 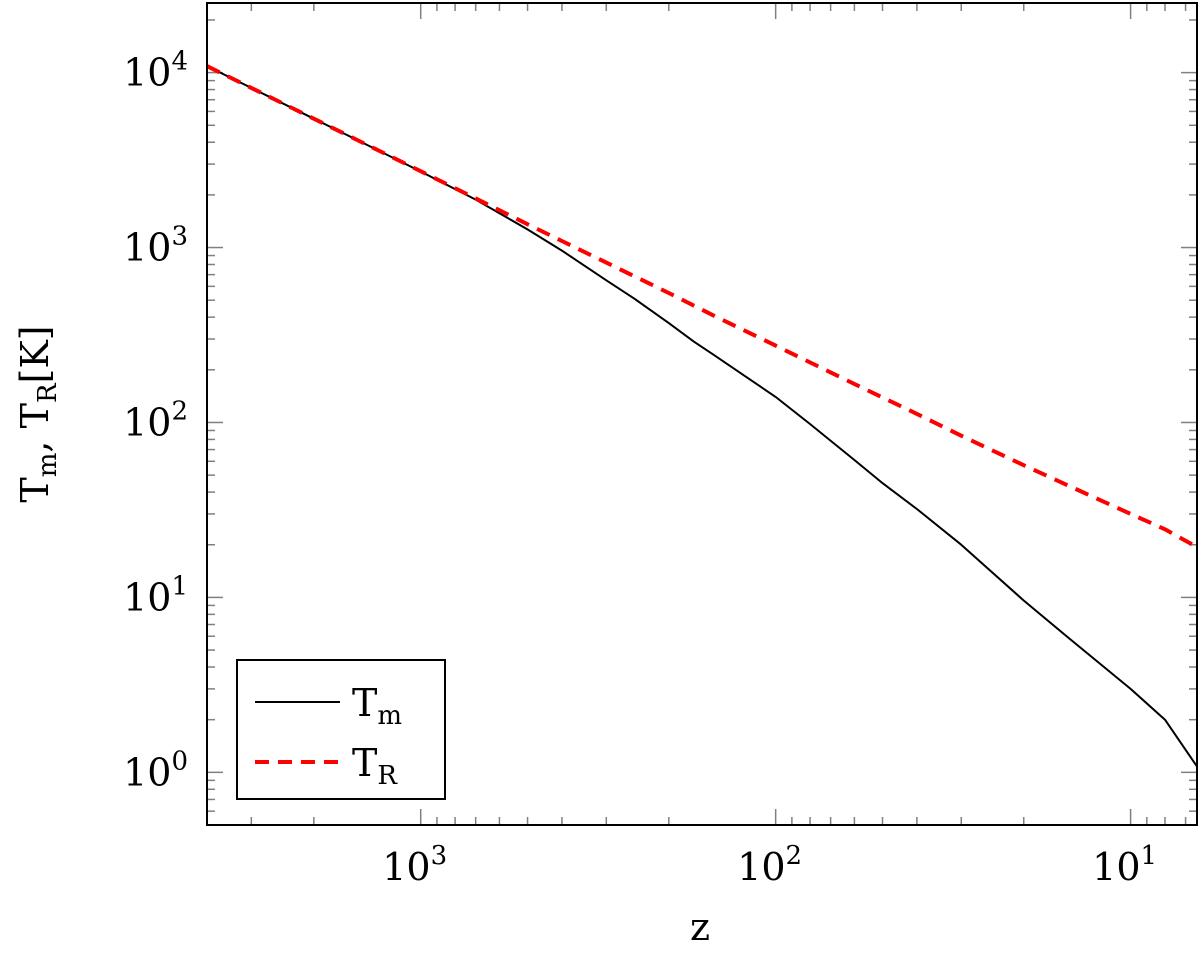 What do you see at coordinates (414, 865) in the screenshot?
I see `x-tick-label: 103` at bounding box center [414, 865].